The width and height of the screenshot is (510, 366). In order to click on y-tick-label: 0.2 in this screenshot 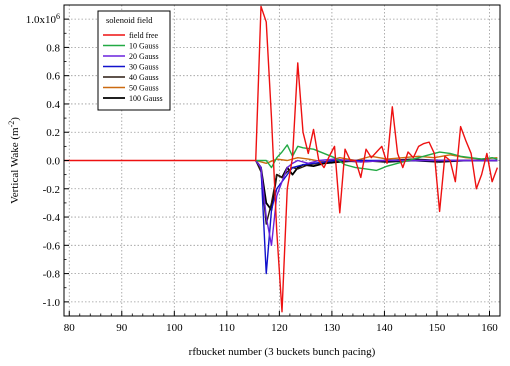, I will do `click(53, 133)`.